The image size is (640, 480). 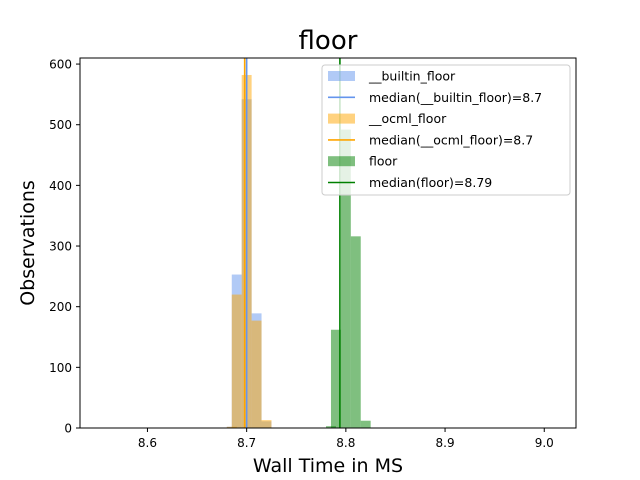 What do you see at coordinates (28, 243) in the screenshot?
I see `y-axis-label: Observations` at bounding box center [28, 243].